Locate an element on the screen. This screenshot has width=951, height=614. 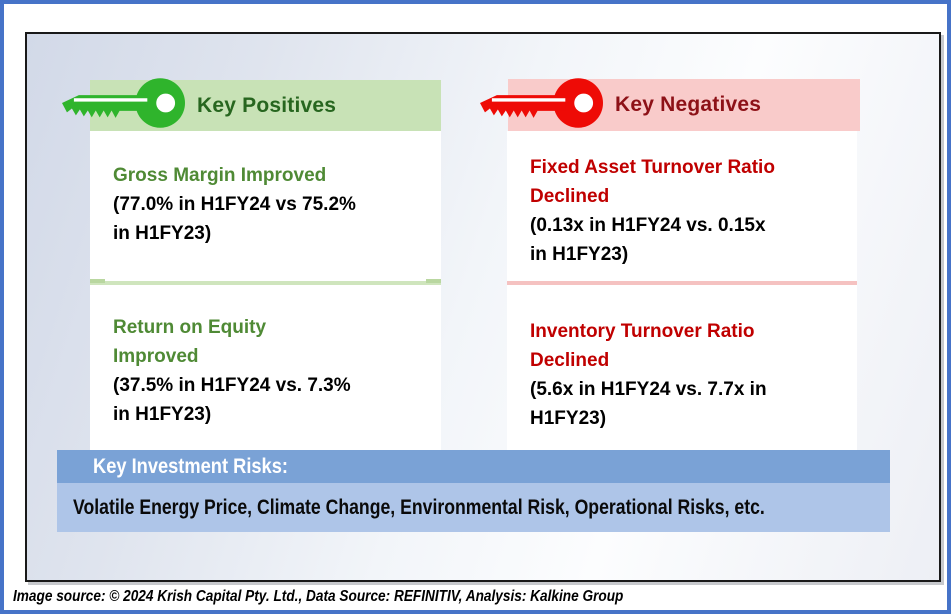
negative-item-title: Fixed Asset Turnover Ratio Declined is located at coordinates (652, 182).